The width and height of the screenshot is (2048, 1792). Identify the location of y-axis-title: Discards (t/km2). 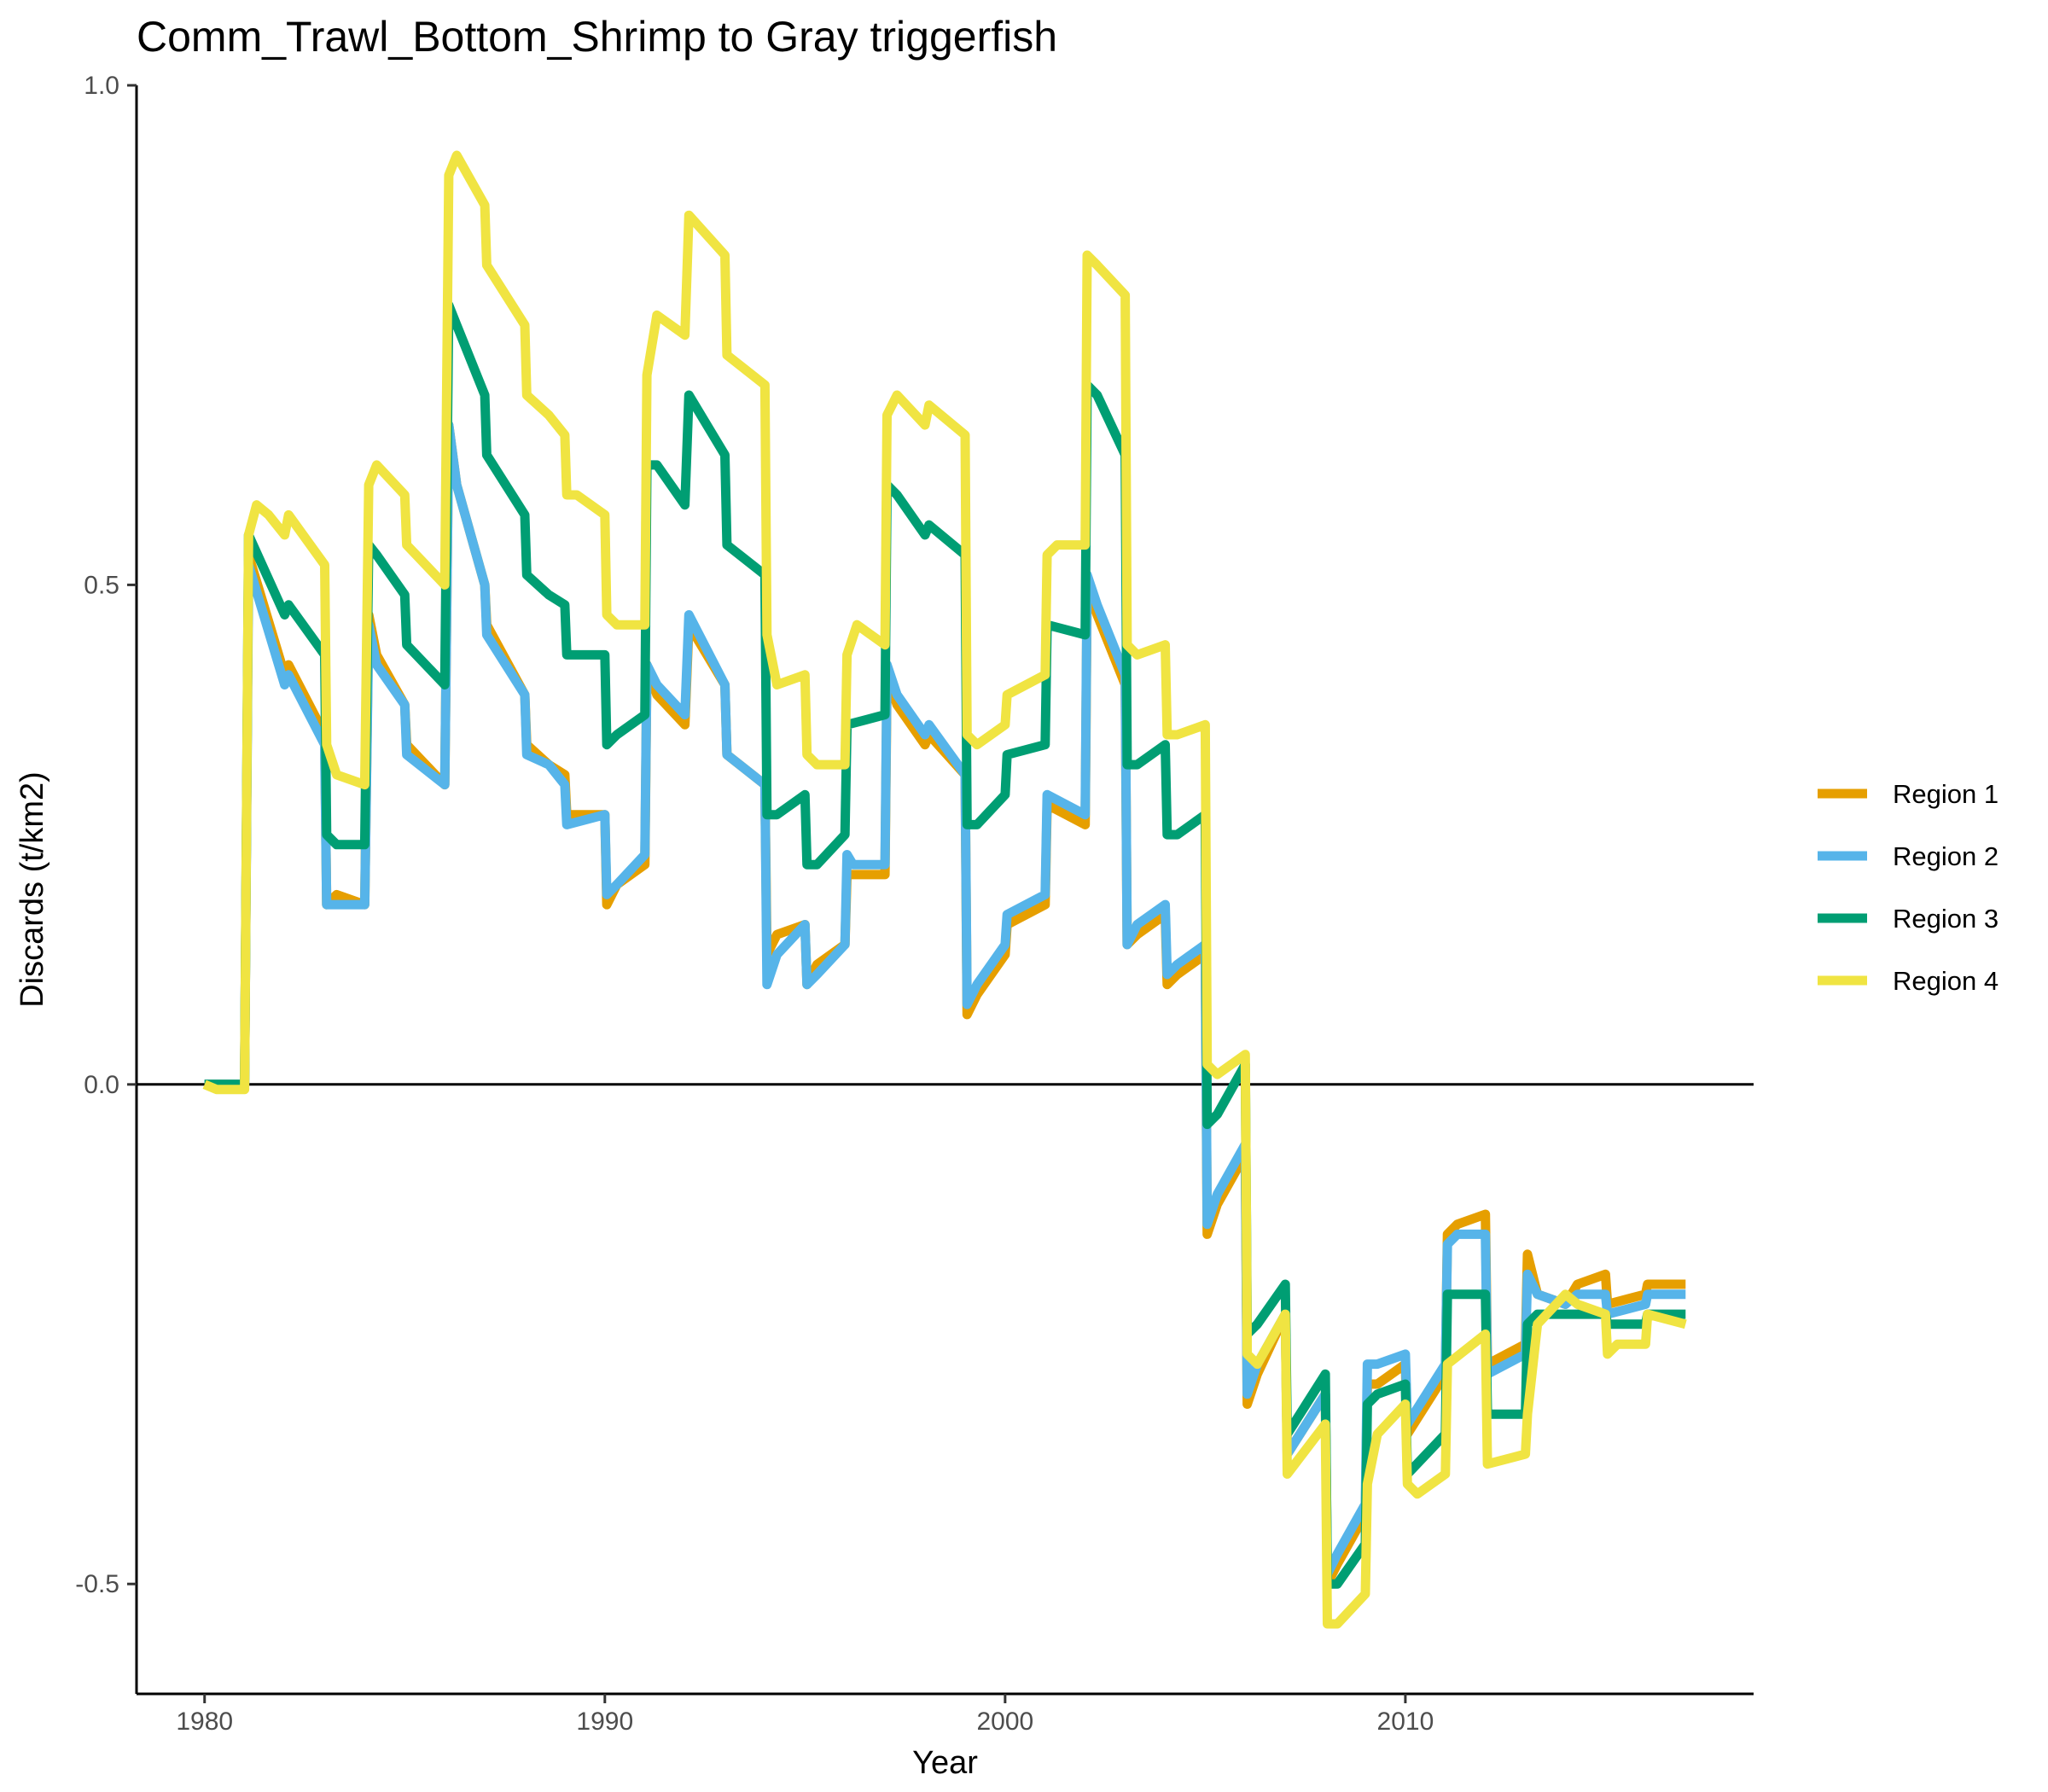
(32, 890).